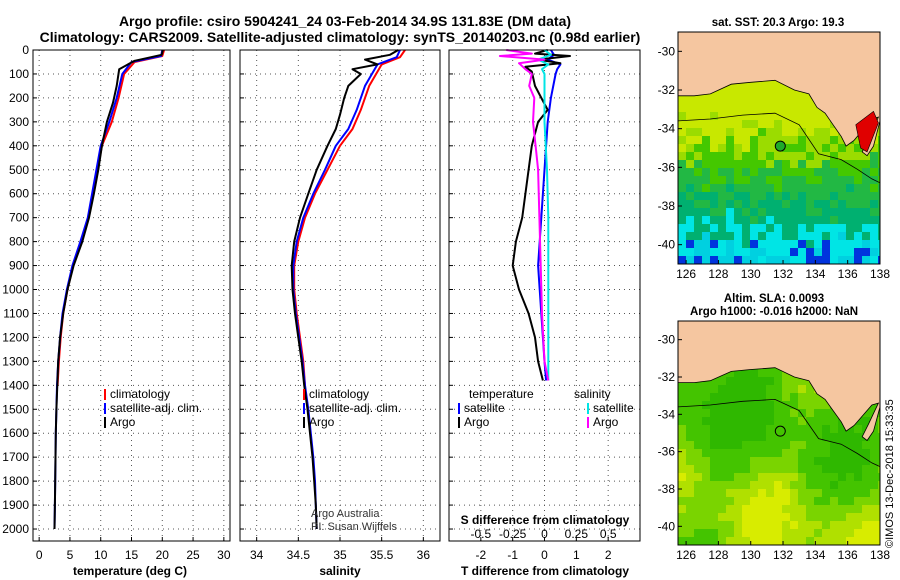 The width and height of the screenshot is (900, 580). I want to click on depth-tick-label-500: 500, so click(19, 170).